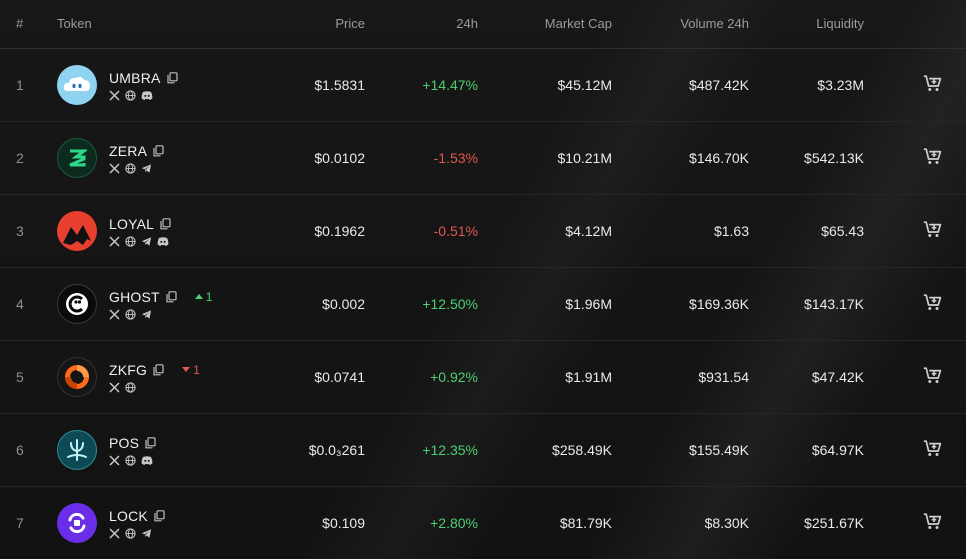  I want to click on header-liquidity: Liquidity, so click(840, 24).